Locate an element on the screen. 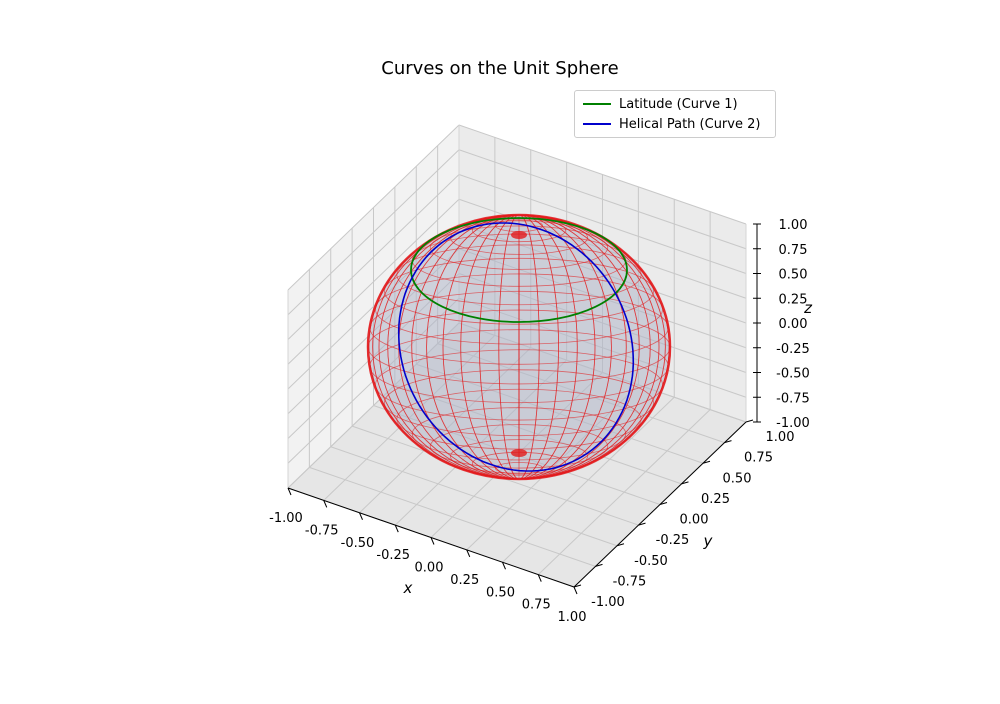 This screenshot has width=1000, height=704. y-tick-label: -1.00 is located at coordinates (608, 602).